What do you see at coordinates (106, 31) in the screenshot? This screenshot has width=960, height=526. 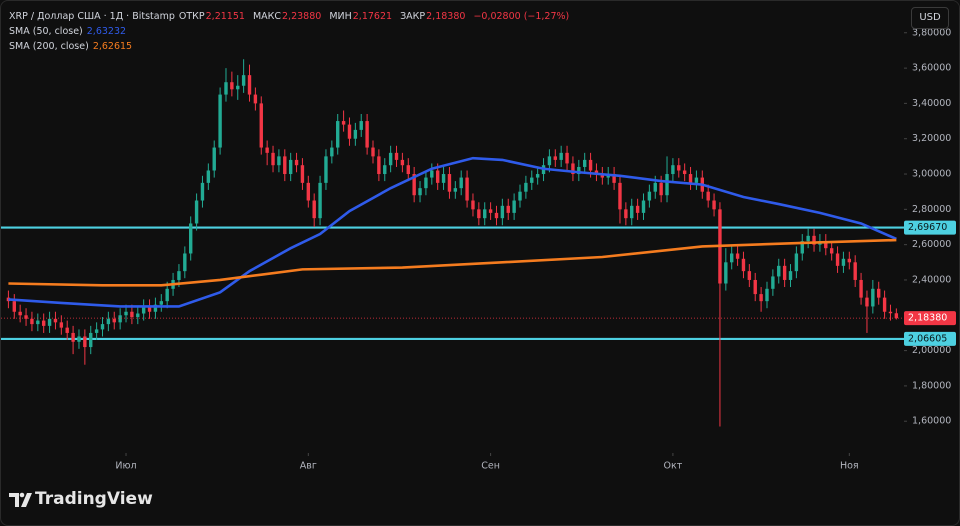 I see `legend-value: 2,63232` at bounding box center [106, 31].